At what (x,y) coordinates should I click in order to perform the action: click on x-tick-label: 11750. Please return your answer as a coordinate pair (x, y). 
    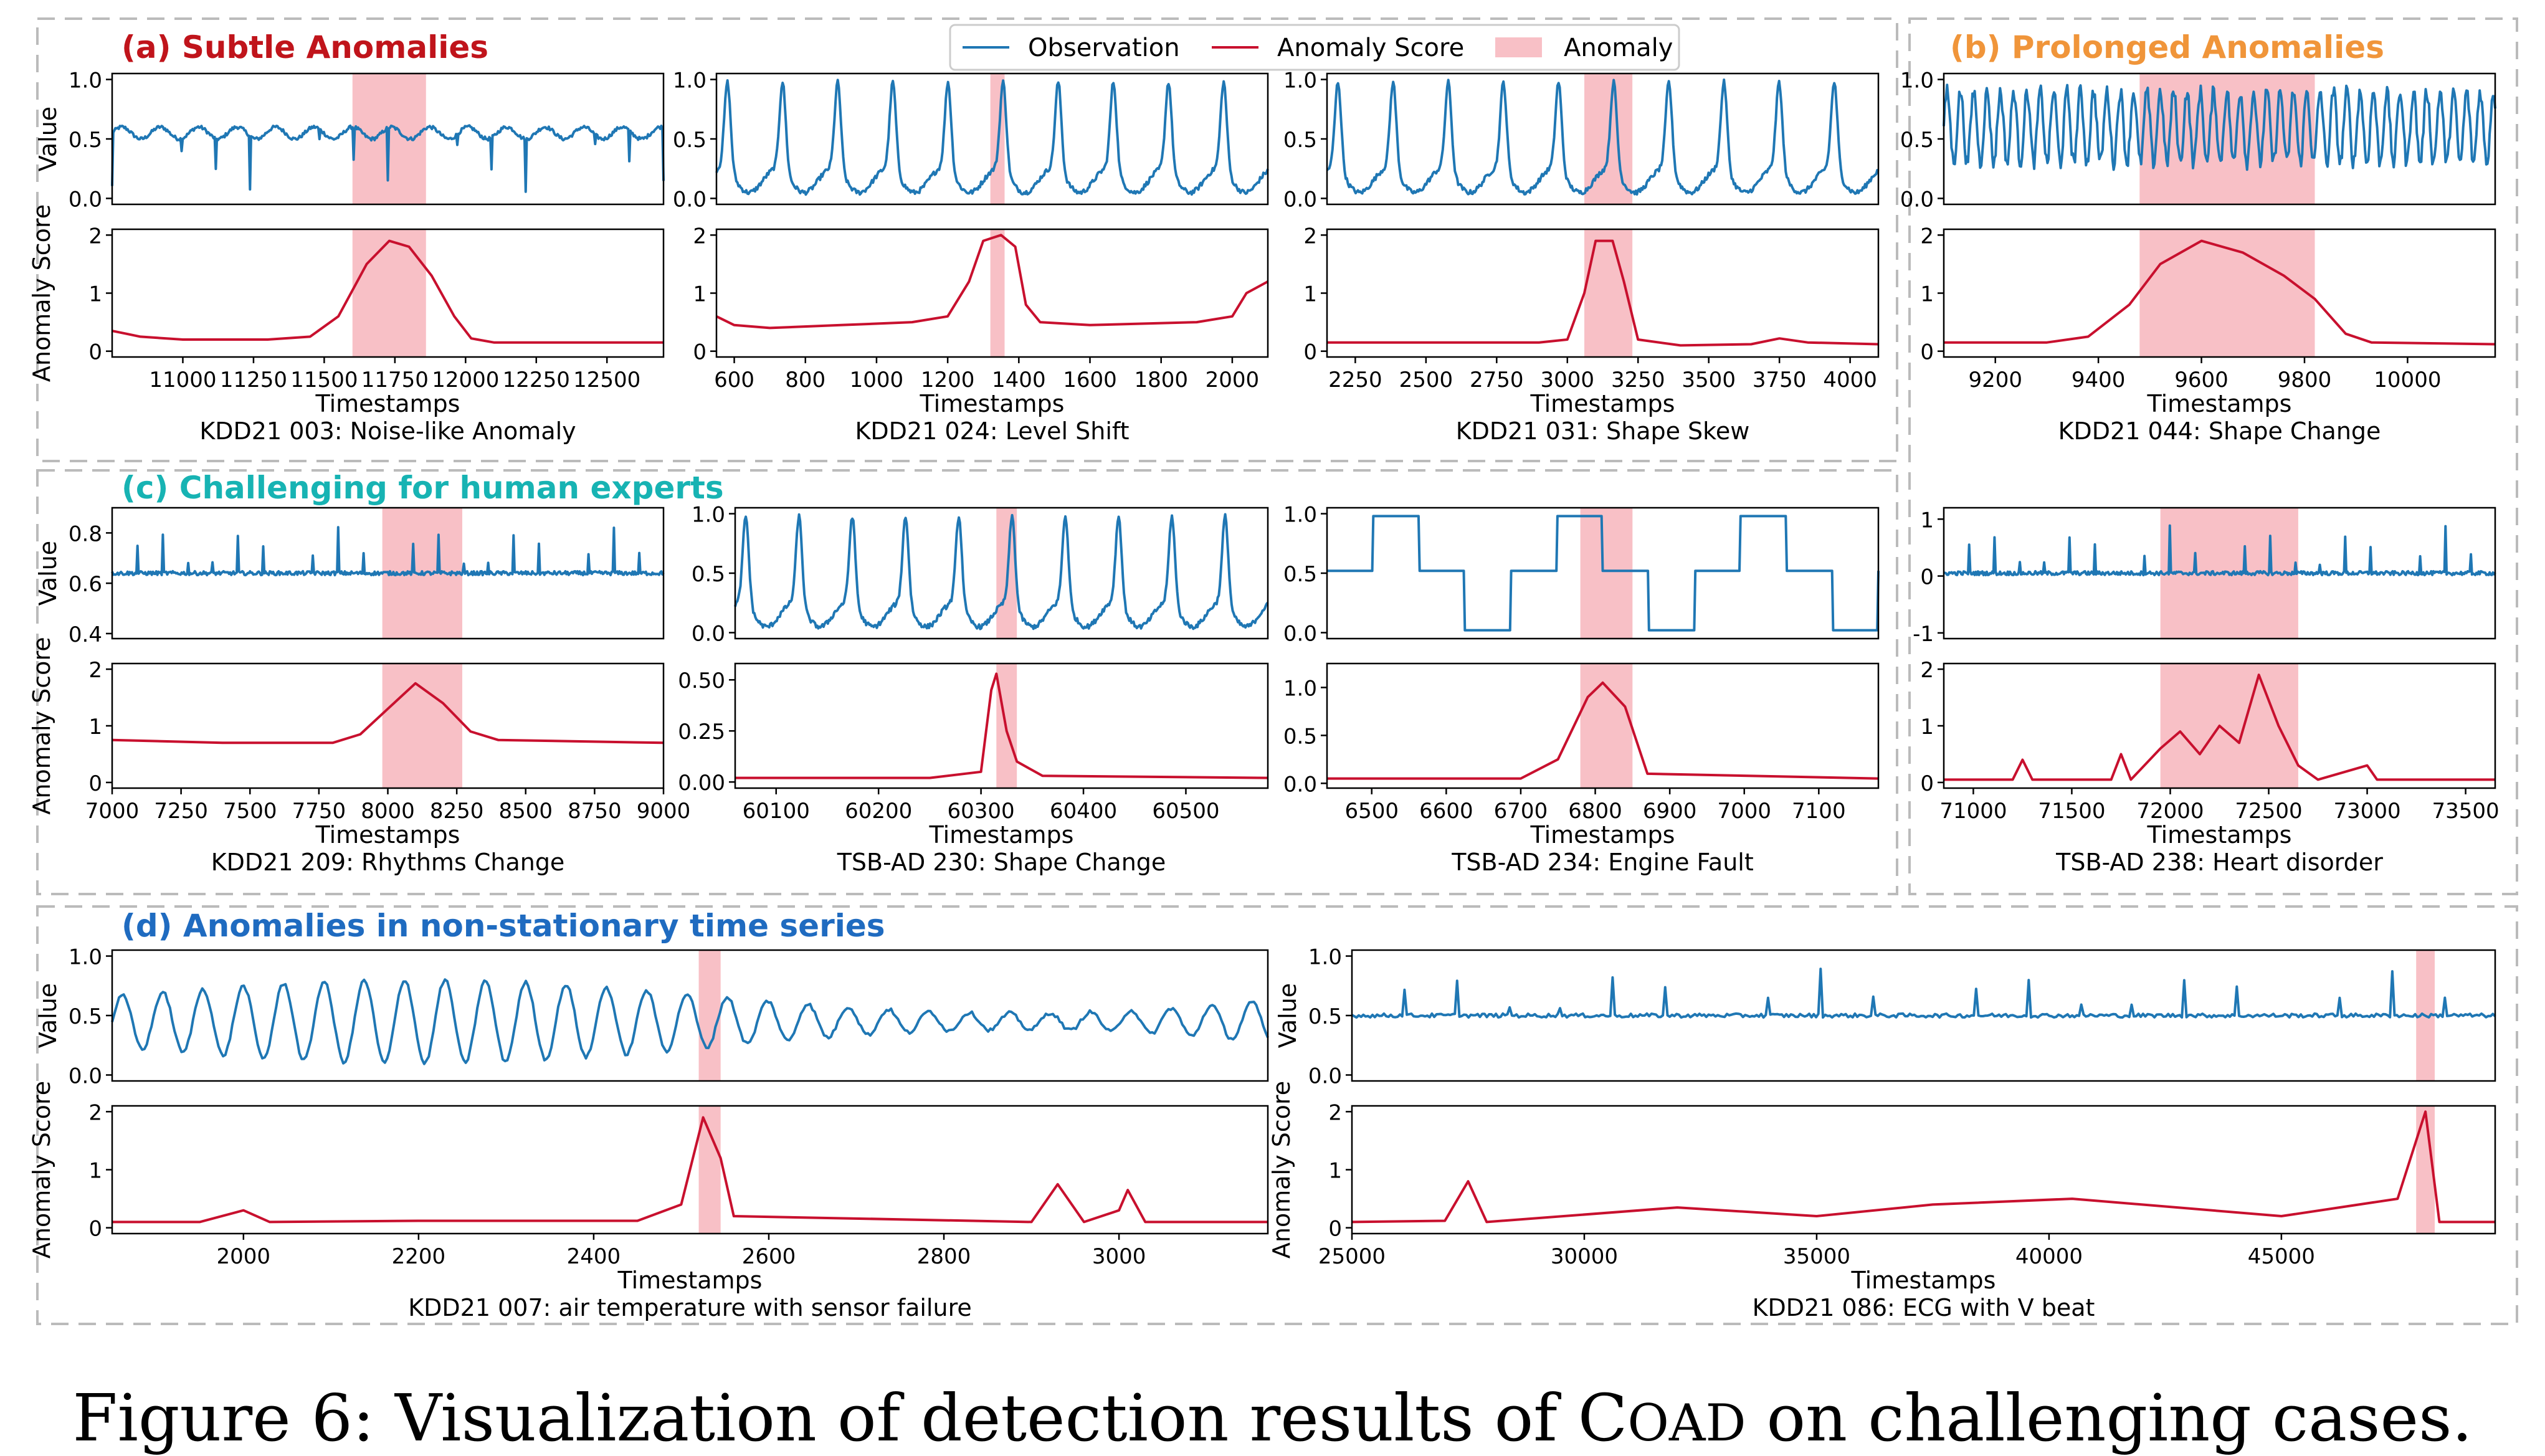
    Looking at the image, I should click on (395, 380).